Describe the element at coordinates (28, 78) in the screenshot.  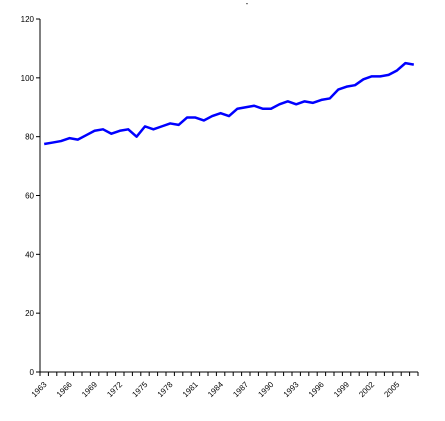
I see `y-tick-label: 100` at that location.